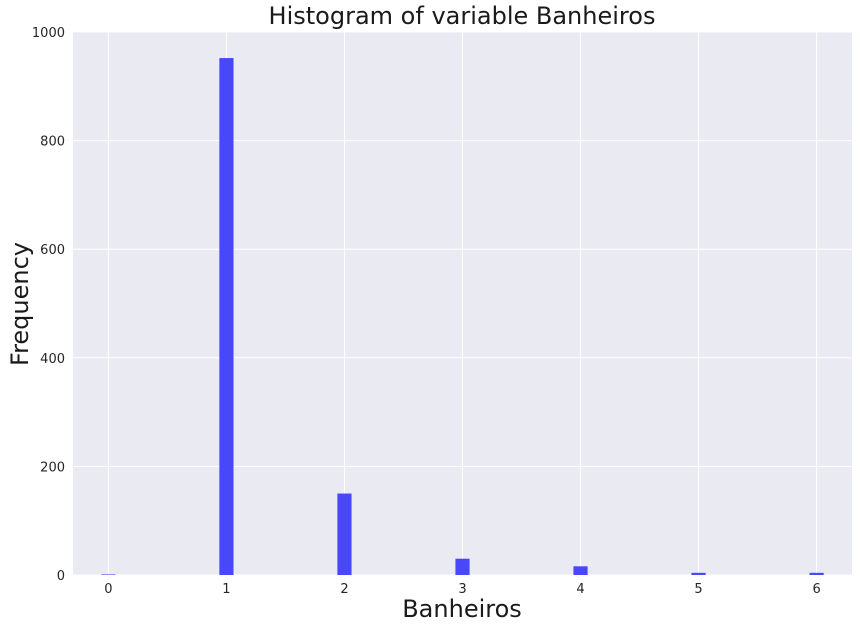  I want to click on x-tick-label: 1, so click(226, 589).